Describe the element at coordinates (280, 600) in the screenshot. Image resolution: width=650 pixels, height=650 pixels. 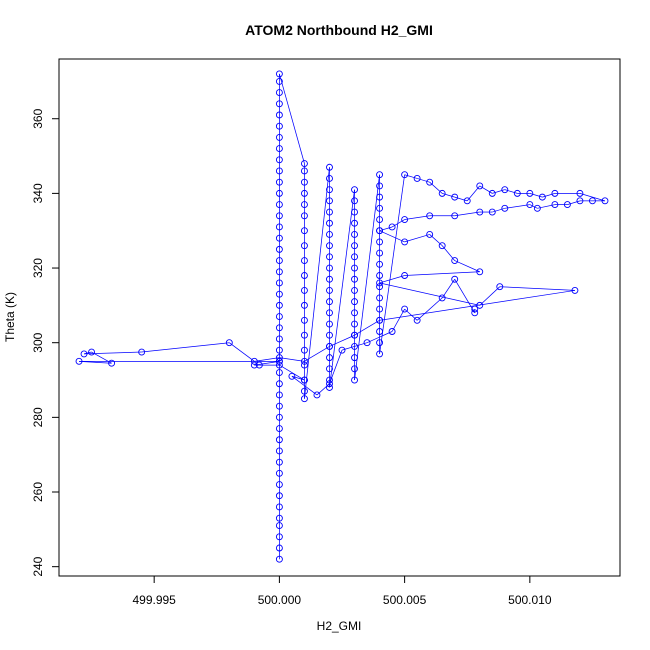
I see `x-tick-label-1: 500.000` at that location.